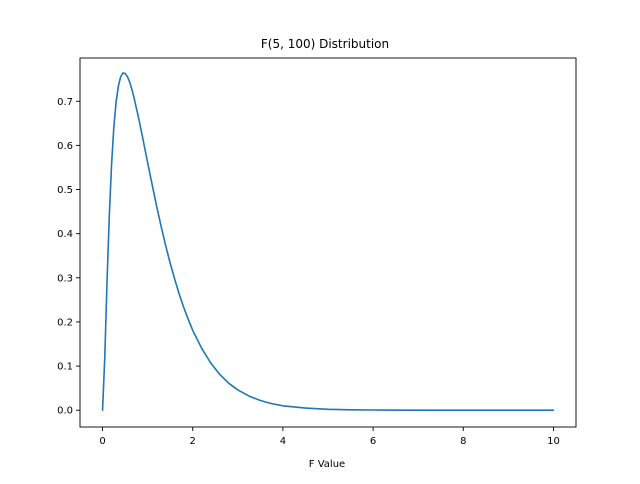 The width and height of the screenshot is (640, 484). Describe the element at coordinates (327, 464) in the screenshot. I see `x-axis-label: F Value` at that location.